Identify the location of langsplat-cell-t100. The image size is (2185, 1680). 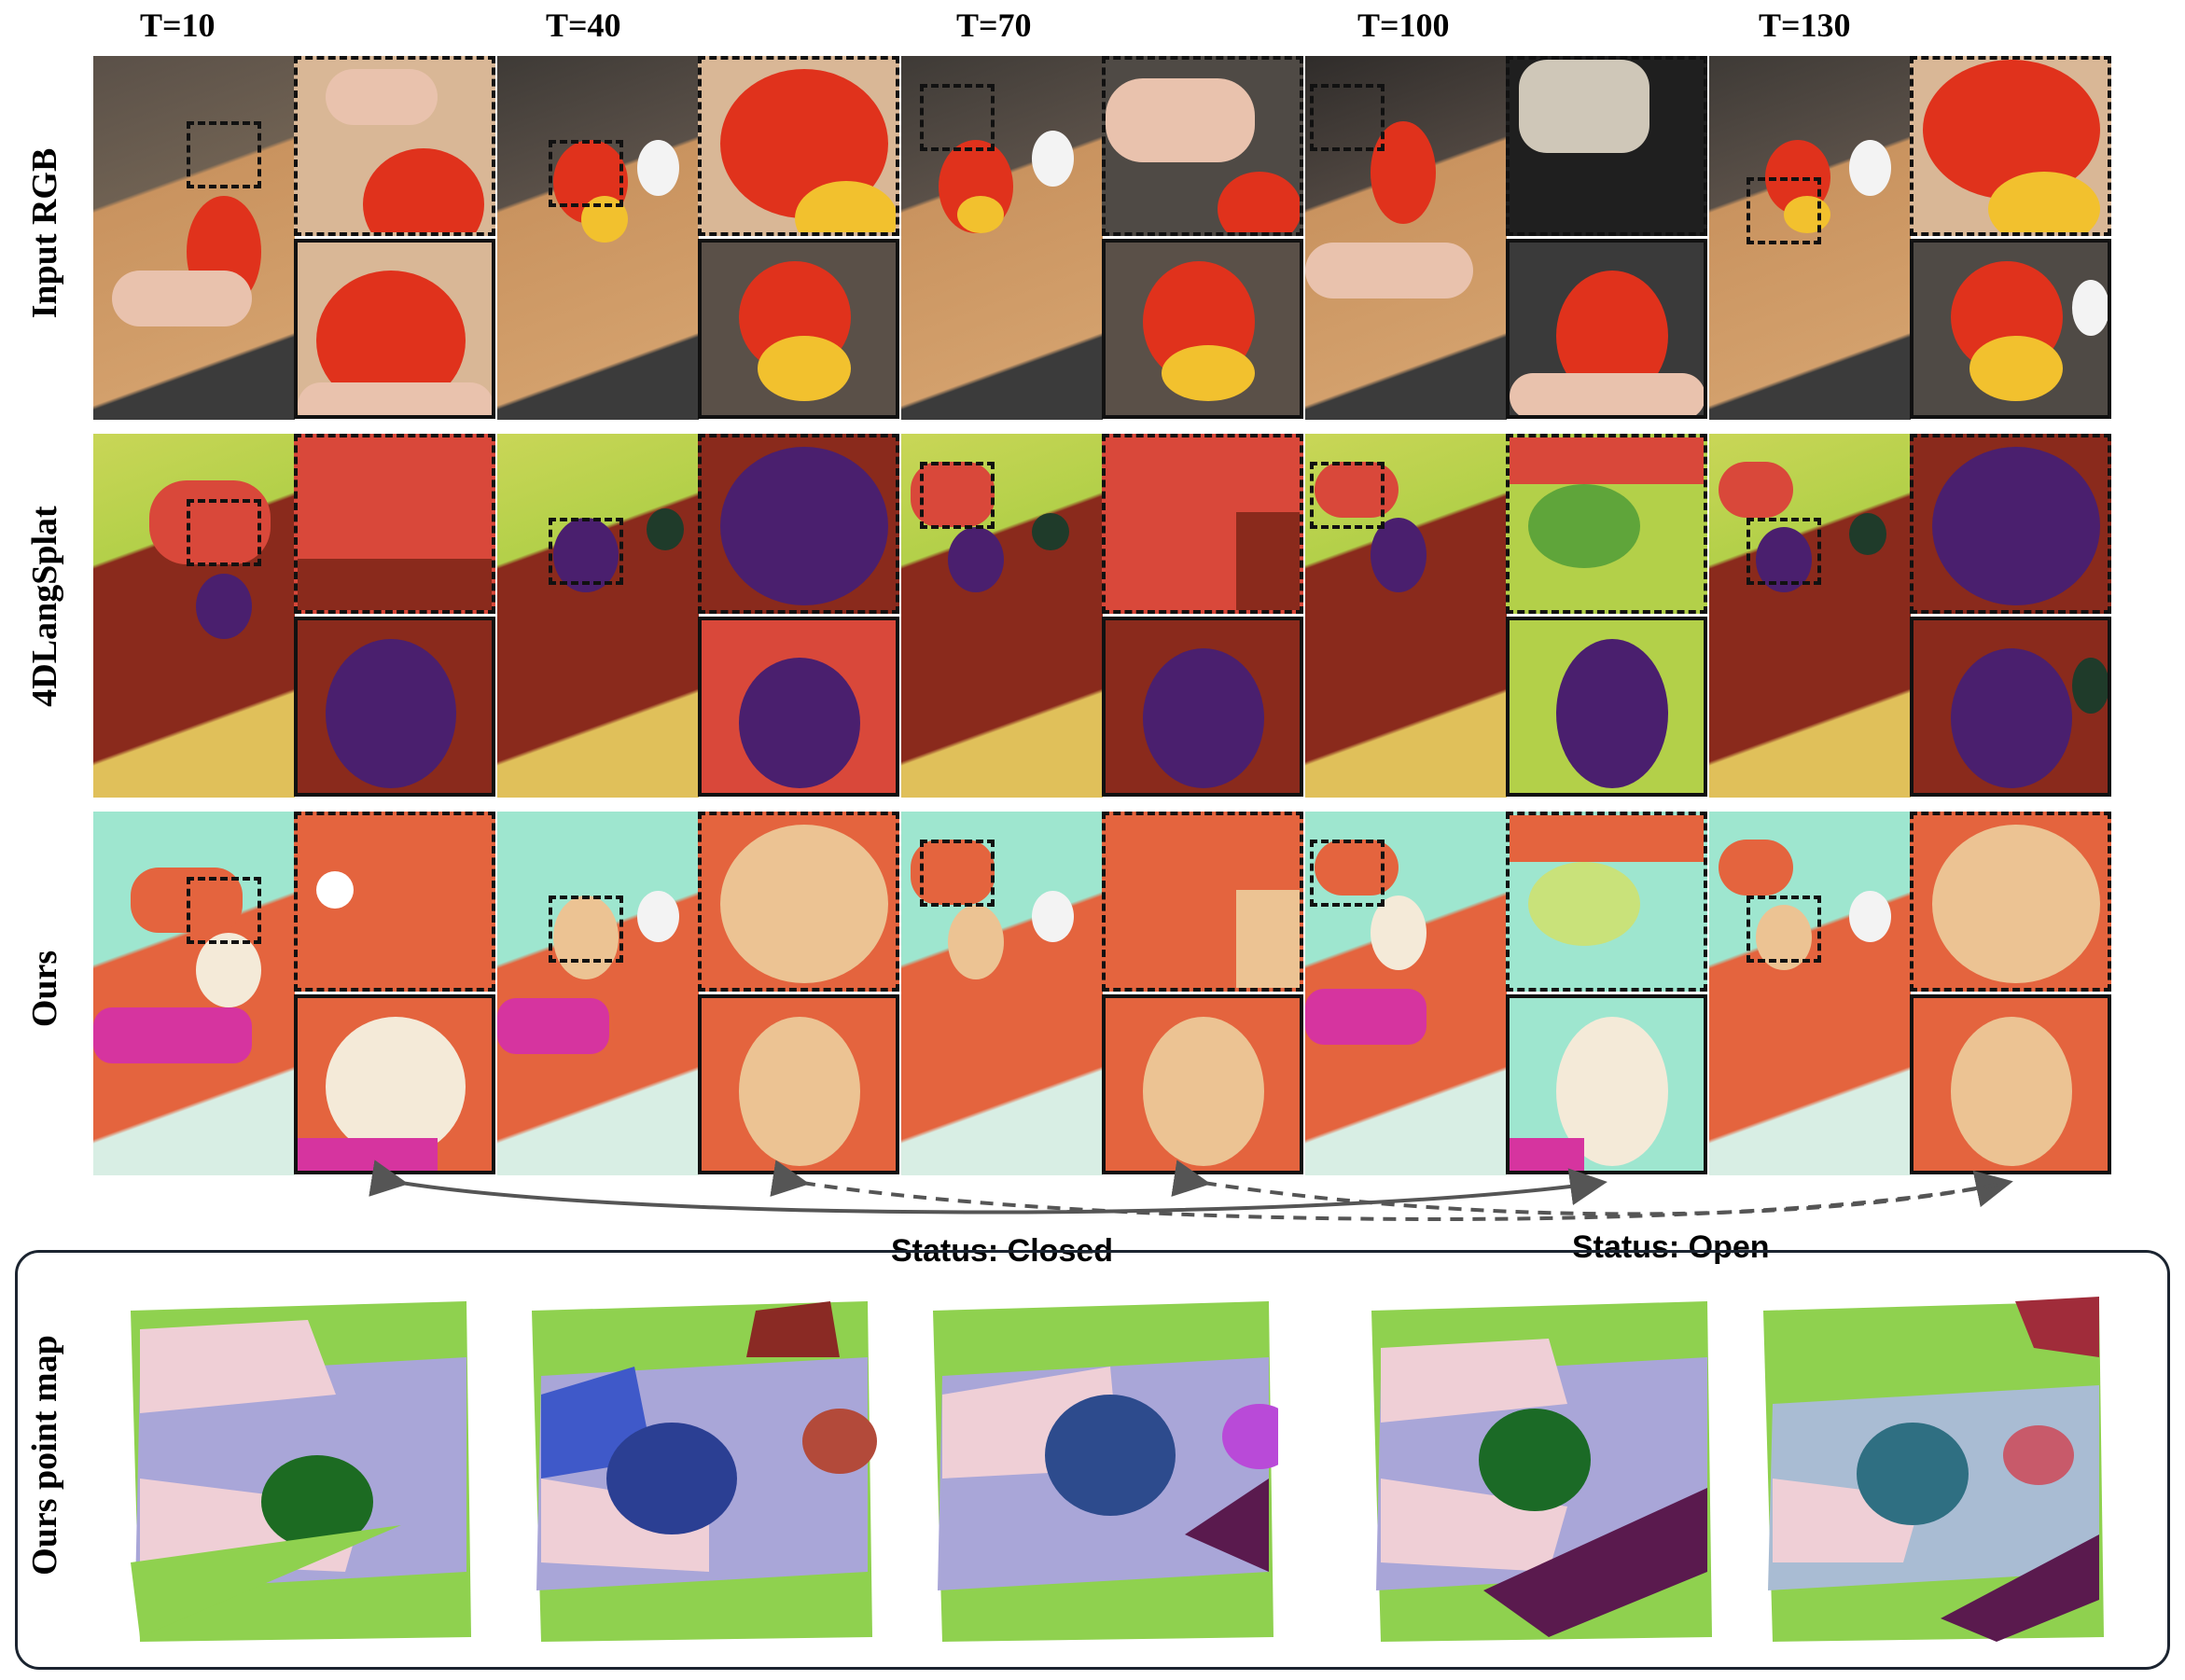
(1506, 616).